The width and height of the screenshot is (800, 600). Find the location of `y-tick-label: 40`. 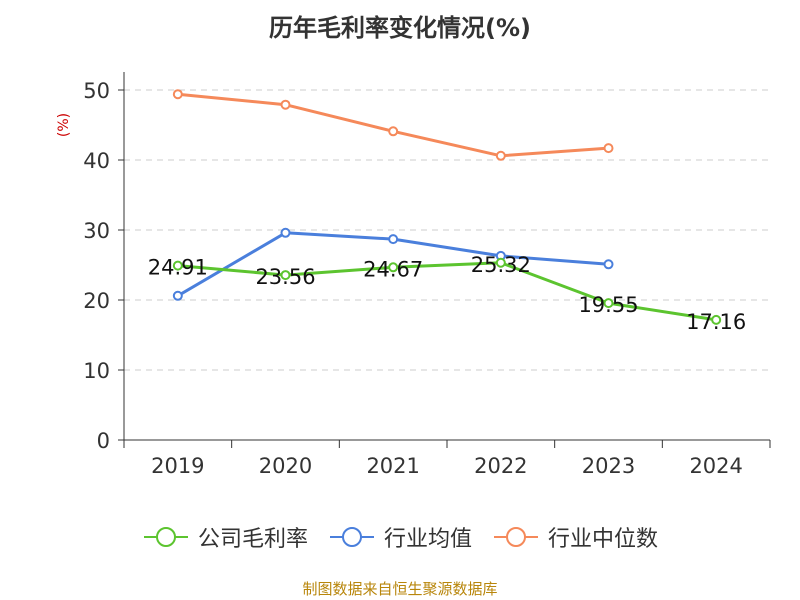

y-tick-label: 40 is located at coordinates (96, 161).